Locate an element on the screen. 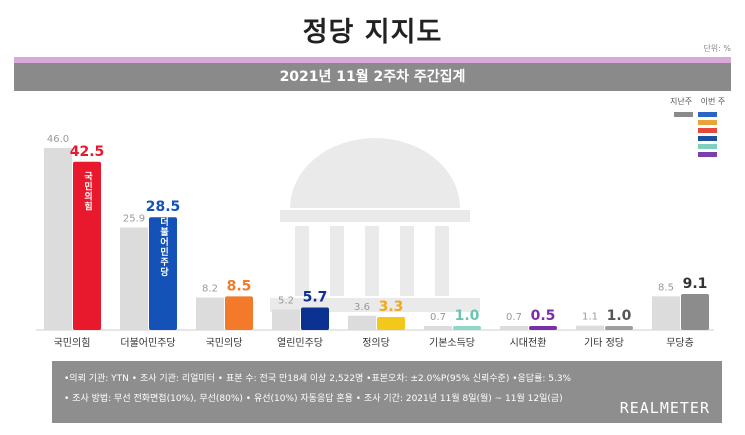 The height and width of the screenshot is (435, 745). label-cur-6: 0.5 is located at coordinates (543, 316).